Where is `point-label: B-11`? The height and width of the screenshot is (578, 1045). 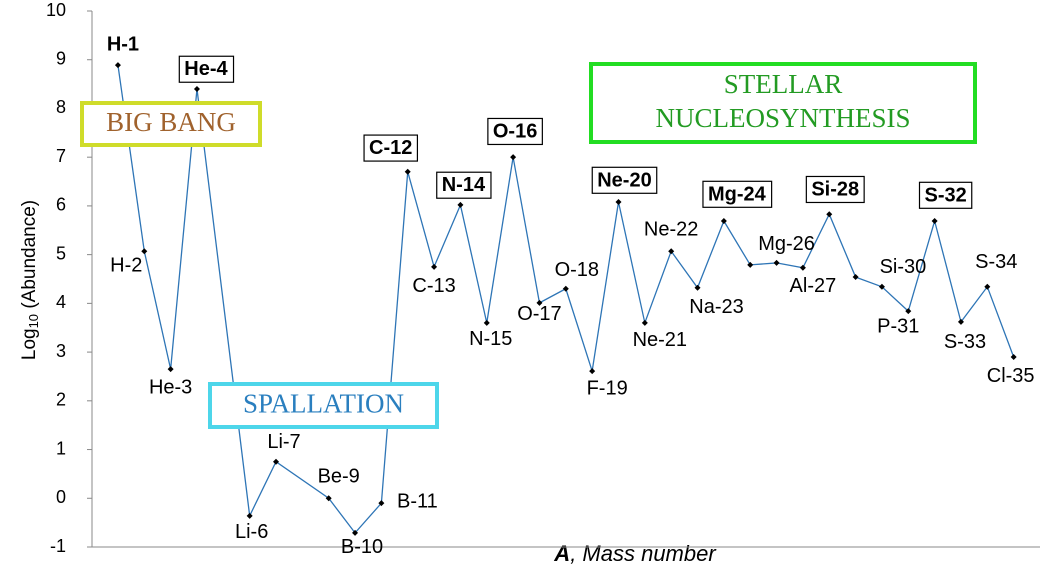 point-label: B-11 is located at coordinates (417, 501).